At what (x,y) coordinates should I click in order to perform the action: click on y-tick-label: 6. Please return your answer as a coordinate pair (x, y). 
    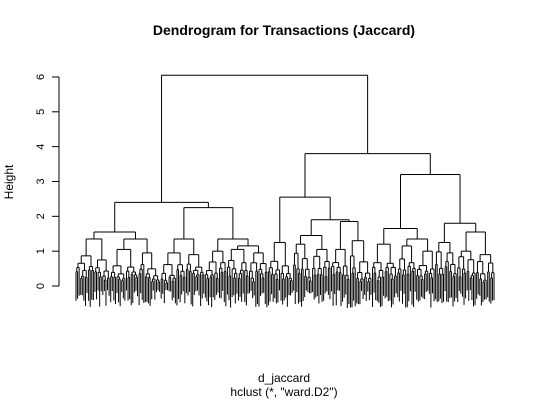
    Looking at the image, I should click on (41, 77).